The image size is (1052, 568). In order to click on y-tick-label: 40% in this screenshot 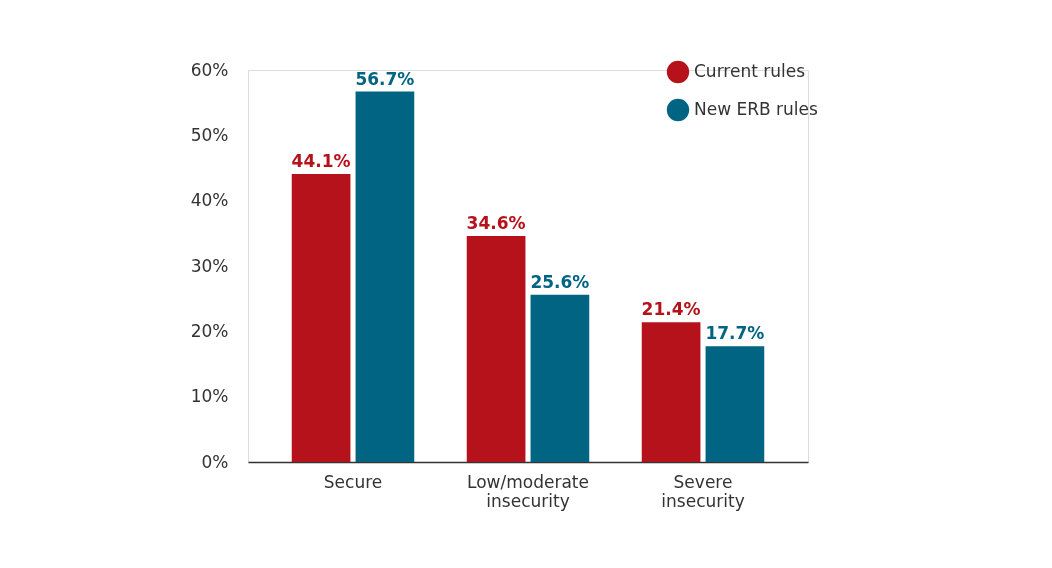, I will do `click(209, 200)`.